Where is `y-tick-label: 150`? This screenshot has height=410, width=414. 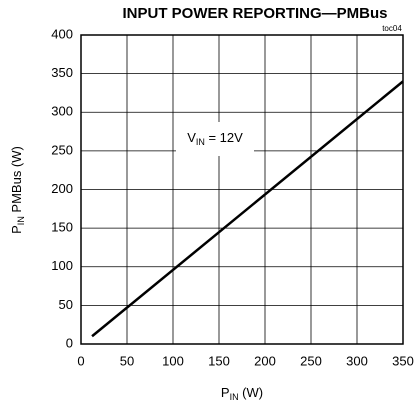 y-tick-label: 150 is located at coordinates (62, 227).